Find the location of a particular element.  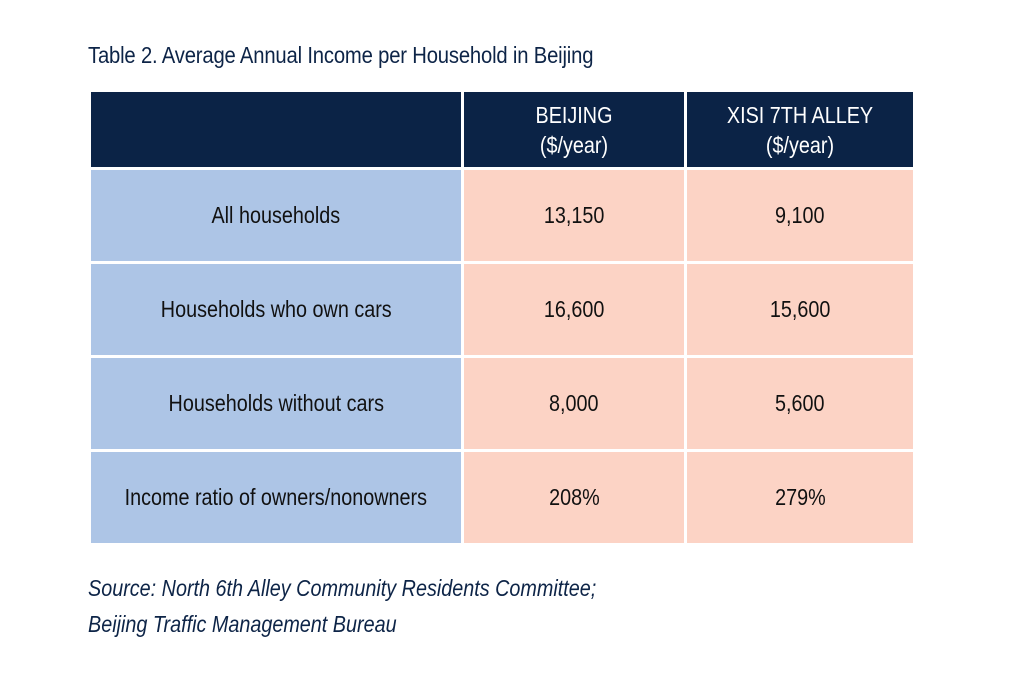

row-label-cell: Income ratio of owners/nonowners is located at coordinates (276, 497).